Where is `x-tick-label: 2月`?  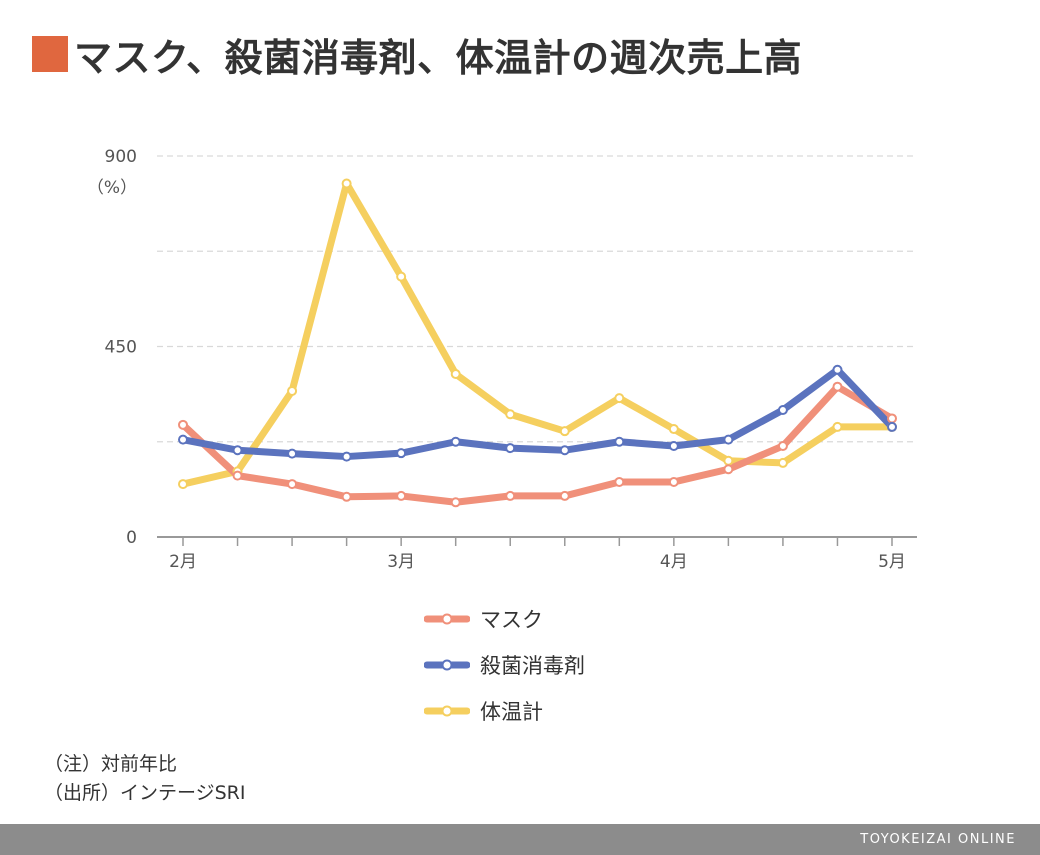 x-tick-label: 2月 is located at coordinates (183, 562).